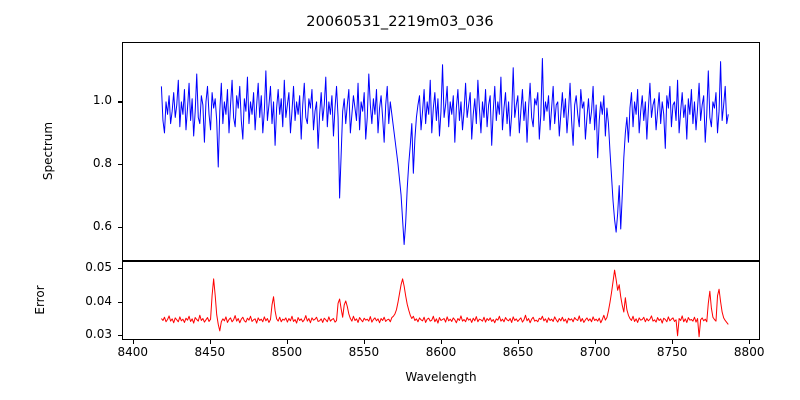 Image resolution: width=800 pixels, height=400 pixels. Describe the element at coordinates (98, 300) in the screenshot. I see `error-y-tick-label: 0.04` at that location.